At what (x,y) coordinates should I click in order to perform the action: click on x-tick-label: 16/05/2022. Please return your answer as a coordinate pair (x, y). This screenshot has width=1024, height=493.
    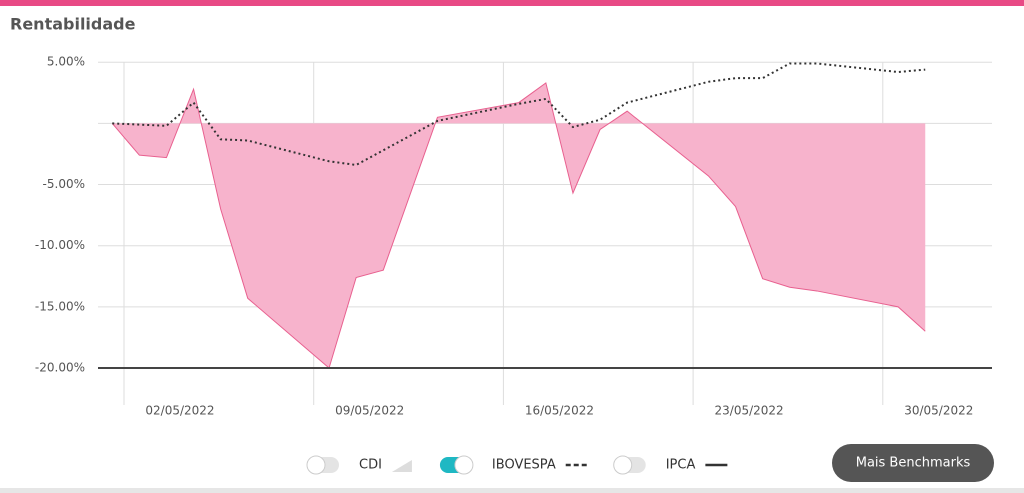
    Looking at the image, I should click on (559, 411).